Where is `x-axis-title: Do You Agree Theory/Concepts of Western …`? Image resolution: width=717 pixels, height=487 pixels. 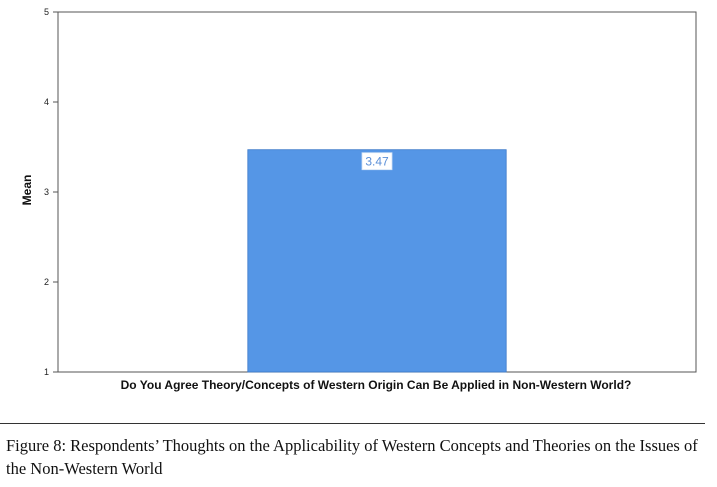
x-axis-title: Do You Agree Theory/Concepts of Western … is located at coordinates (376, 385).